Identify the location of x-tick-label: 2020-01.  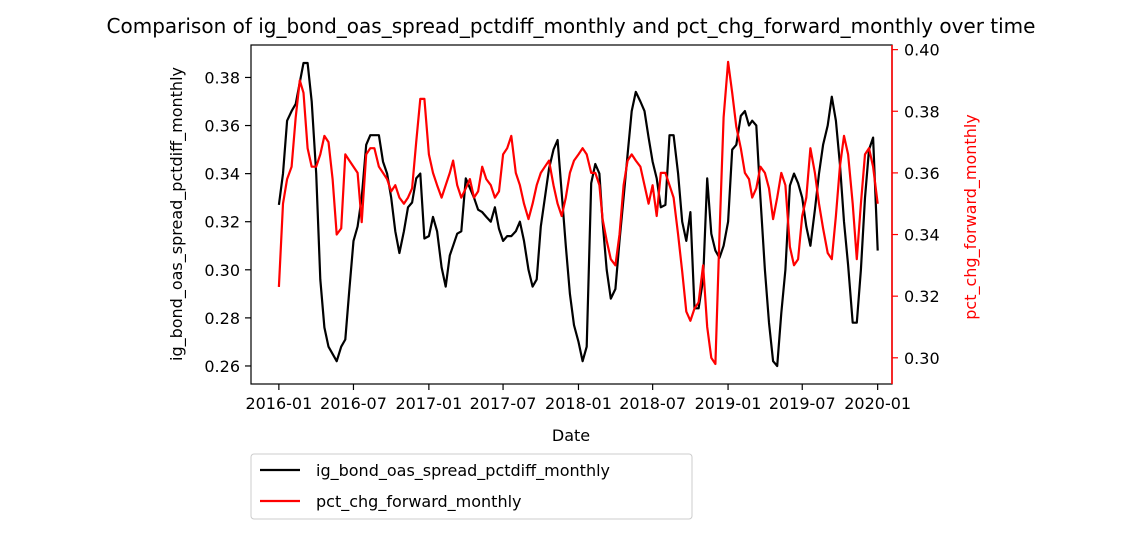
(877, 403).